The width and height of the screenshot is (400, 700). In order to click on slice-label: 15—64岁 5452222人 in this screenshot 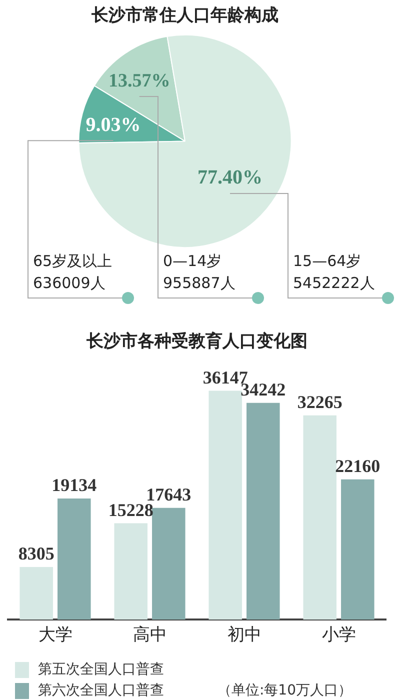, I will do `click(334, 272)`.